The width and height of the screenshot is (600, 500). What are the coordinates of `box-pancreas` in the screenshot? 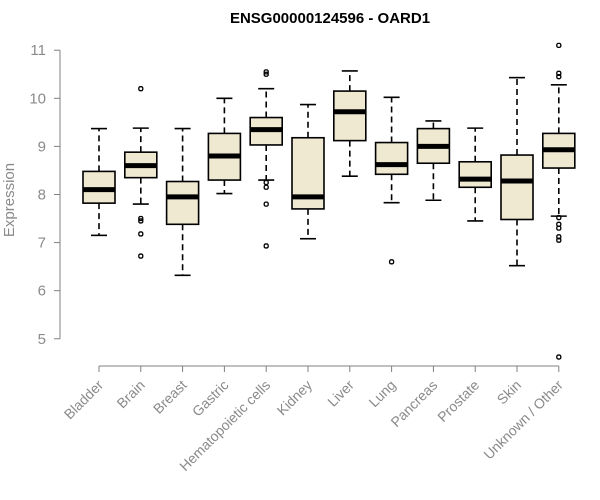 It's located at (433, 161).